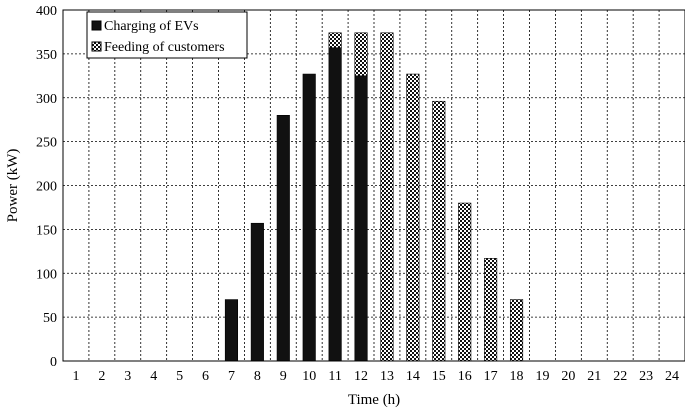 This screenshot has width=685, height=409. I want to click on x-tick-label: 9, so click(283, 376).